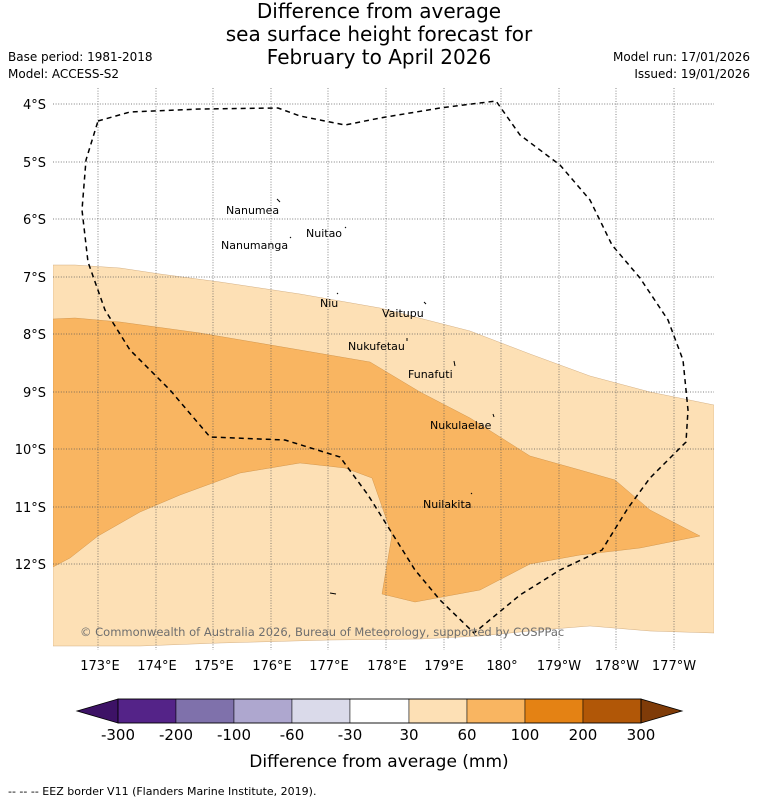 Image resolution: width=758 pixels, height=804 pixels. Describe the element at coordinates (641, 735) in the screenshot. I see `colorbar-tick-300: 300` at that location.